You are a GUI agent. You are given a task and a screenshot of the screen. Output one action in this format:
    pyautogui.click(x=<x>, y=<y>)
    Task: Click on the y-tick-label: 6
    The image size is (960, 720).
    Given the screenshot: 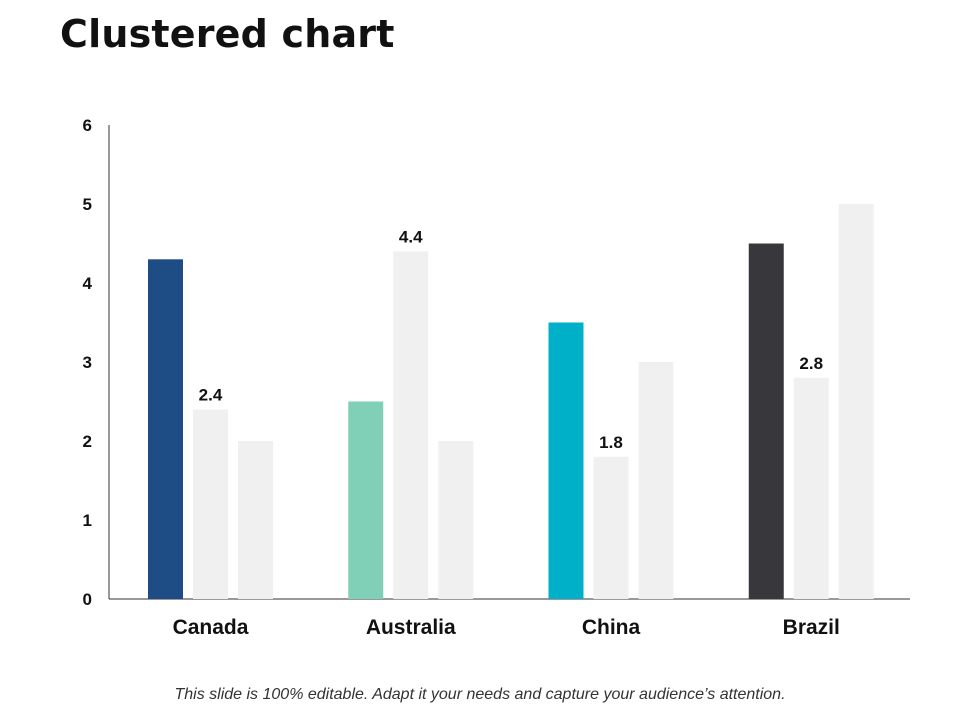 What is the action you would take?
    pyautogui.click(x=87, y=125)
    